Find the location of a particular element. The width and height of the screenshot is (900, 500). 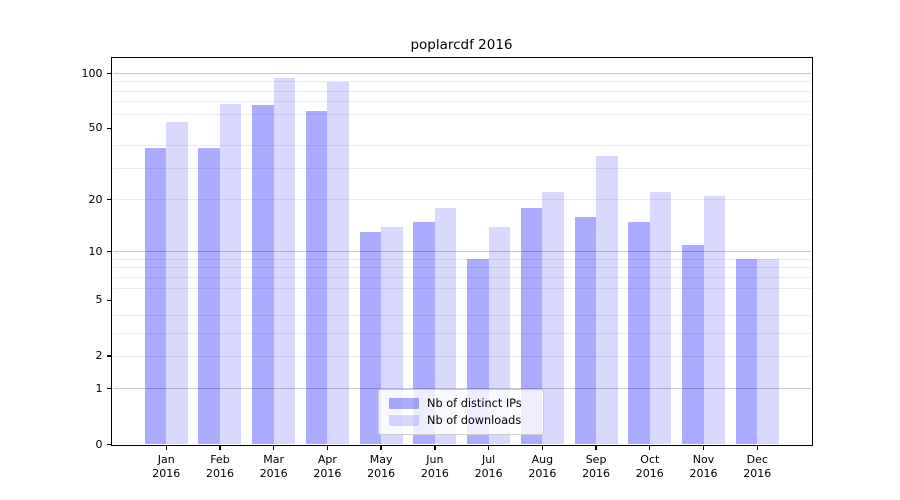

x-tick-month: Aug is located at coordinates (542, 459).